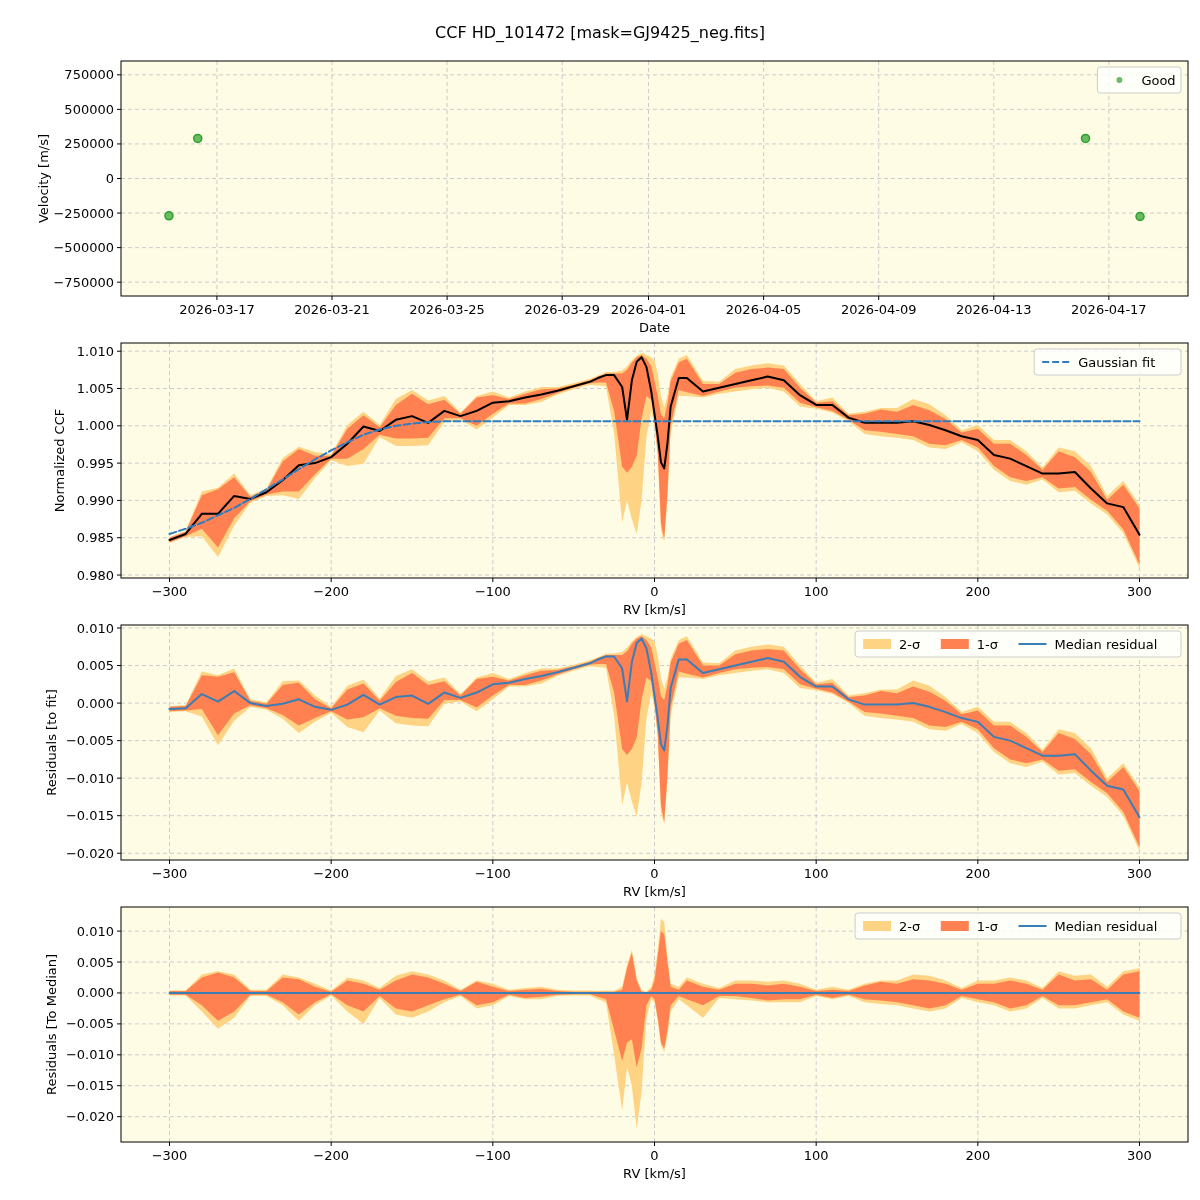  I want to click on y-tick-label: 1.000, so click(95, 426).